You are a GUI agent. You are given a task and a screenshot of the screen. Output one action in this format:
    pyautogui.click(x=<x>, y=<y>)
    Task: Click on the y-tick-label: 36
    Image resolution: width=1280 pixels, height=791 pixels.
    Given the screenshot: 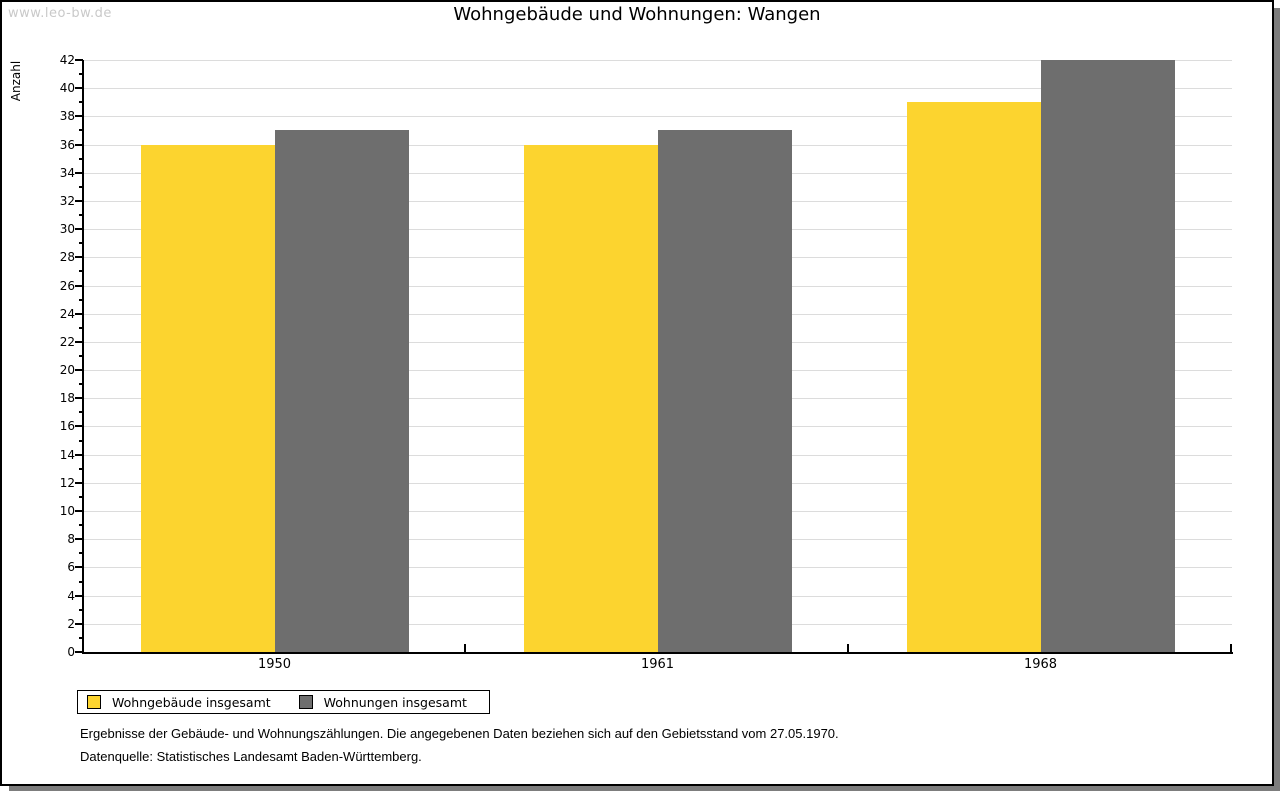 What is the action you would take?
    pyautogui.click(x=67, y=144)
    